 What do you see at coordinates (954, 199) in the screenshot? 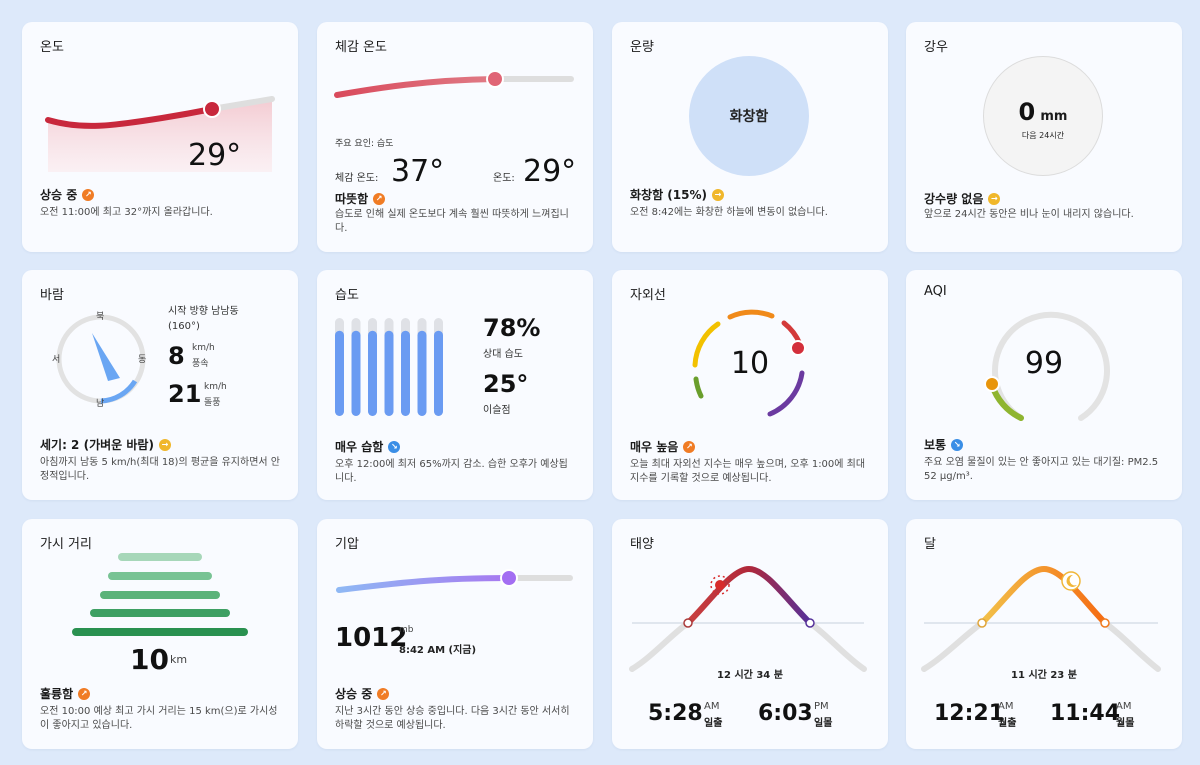
I see `status-text: 강수량 없음` at bounding box center [954, 199].